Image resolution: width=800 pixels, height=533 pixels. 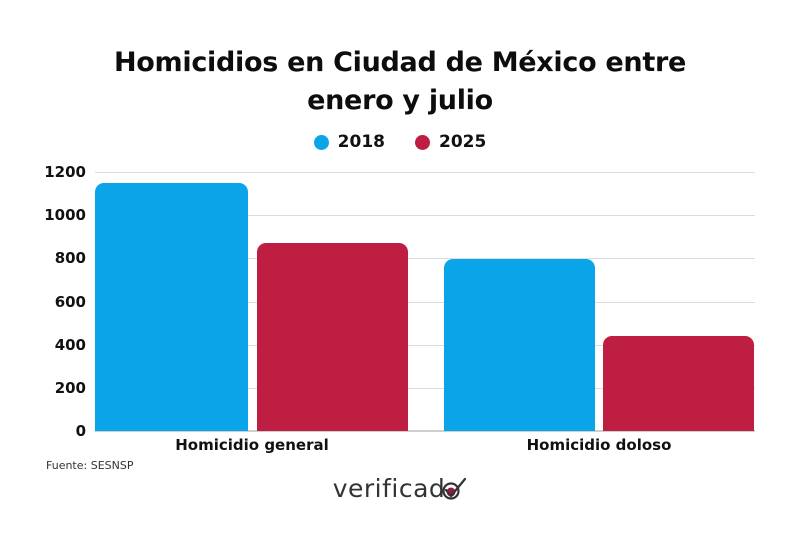 What do you see at coordinates (361, 142) in the screenshot?
I see `legend-label-2018: 2018` at bounding box center [361, 142].